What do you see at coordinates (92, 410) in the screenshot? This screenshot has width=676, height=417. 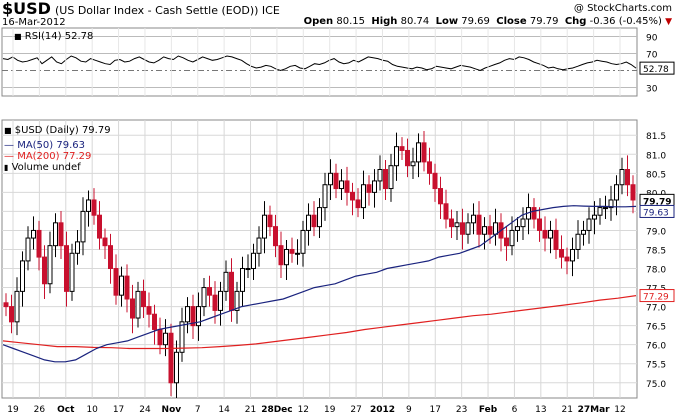 I see `x-tick-label: 10` at bounding box center [92, 410].